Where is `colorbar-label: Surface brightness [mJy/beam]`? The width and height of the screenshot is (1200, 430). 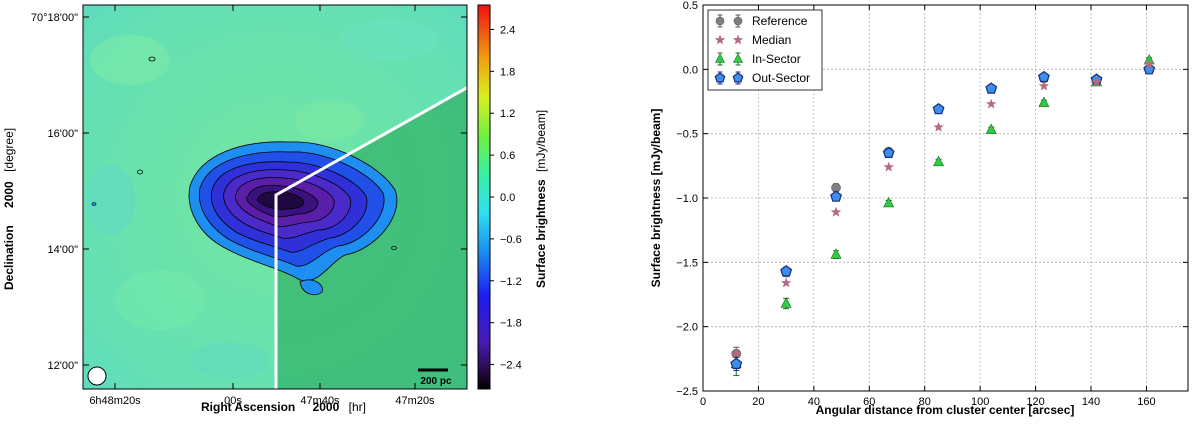
colorbar-label: Surface brightness [mJy/beam] is located at coordinates (541, 199).